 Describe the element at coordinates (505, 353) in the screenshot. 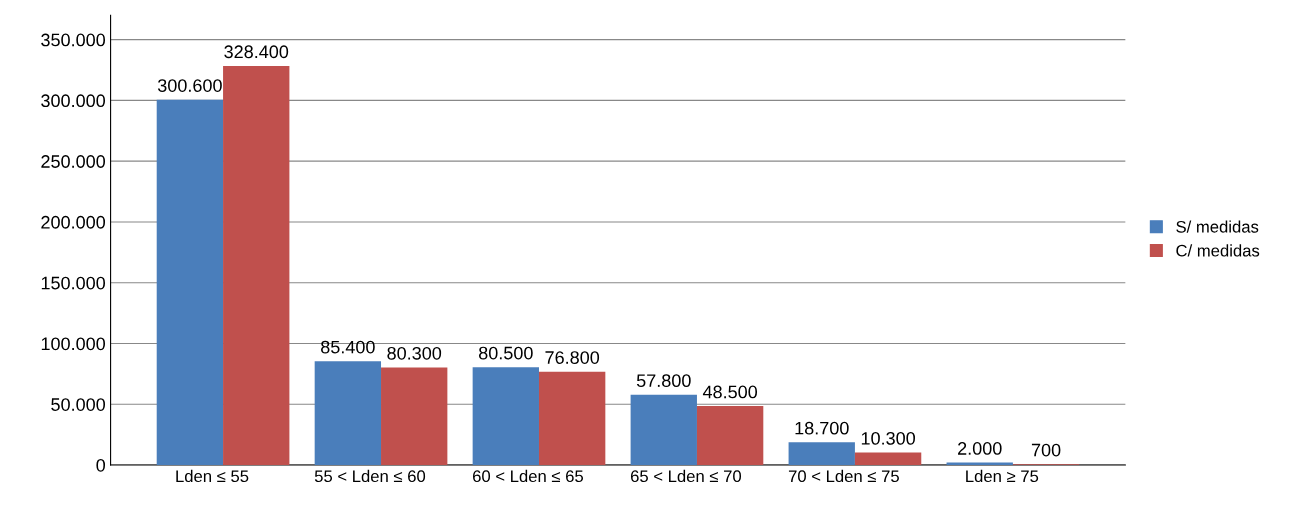

I see `data-label: 80.500` at that location.